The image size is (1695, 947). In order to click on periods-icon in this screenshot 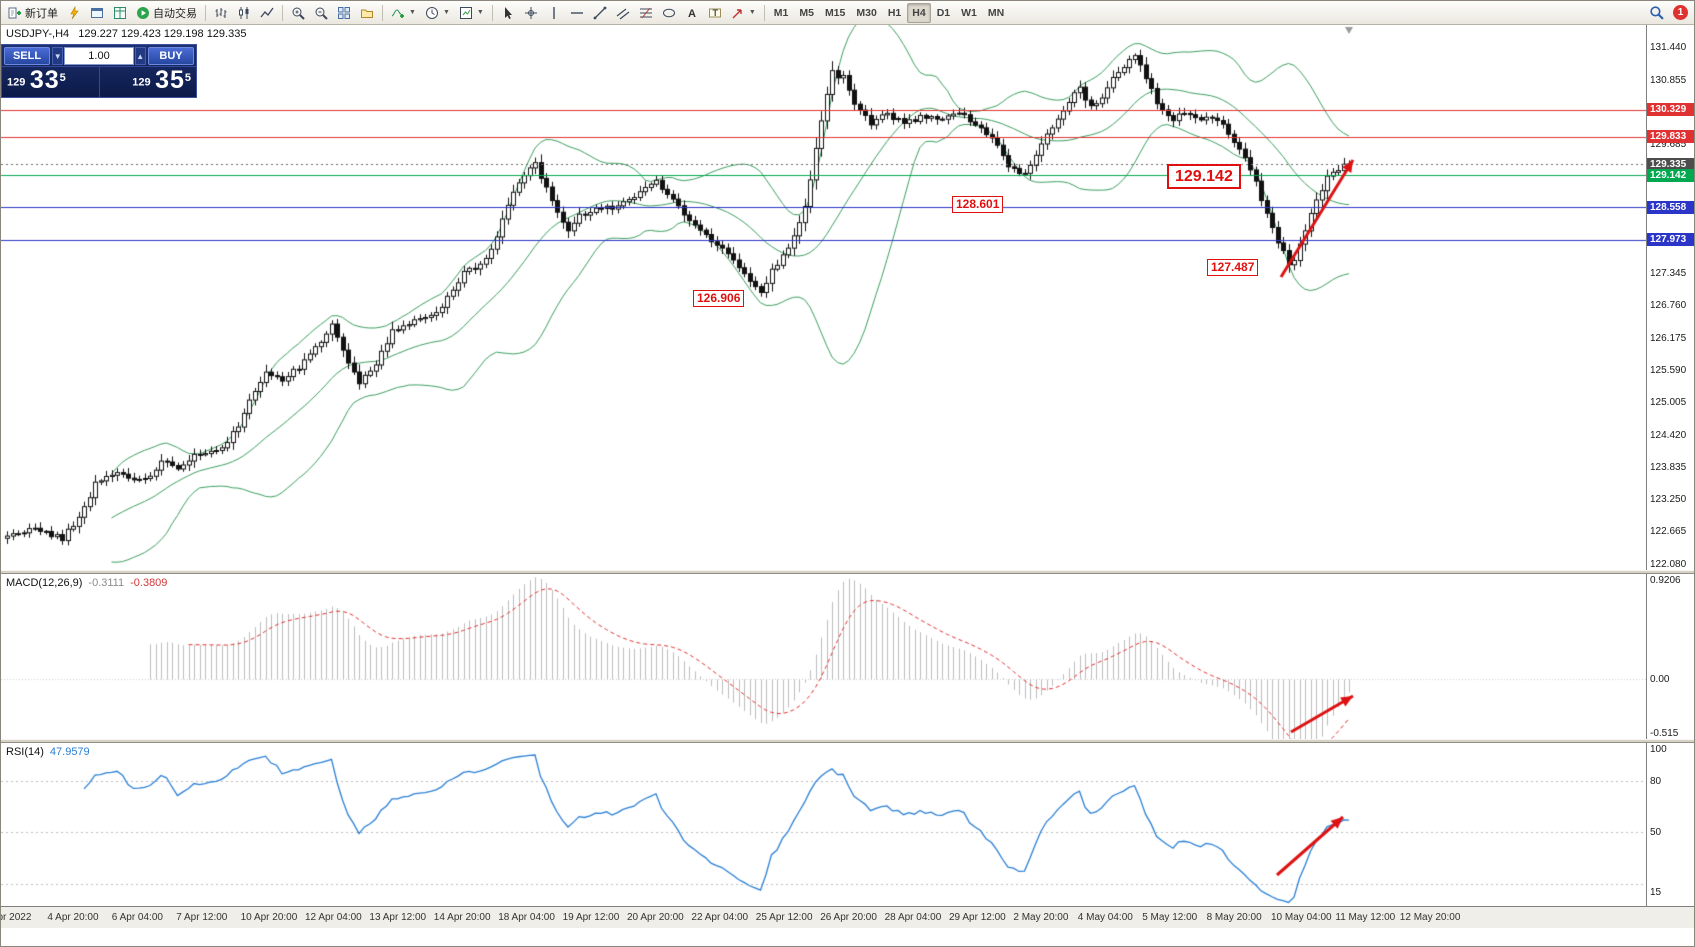, I will do `click(432, 13)`.